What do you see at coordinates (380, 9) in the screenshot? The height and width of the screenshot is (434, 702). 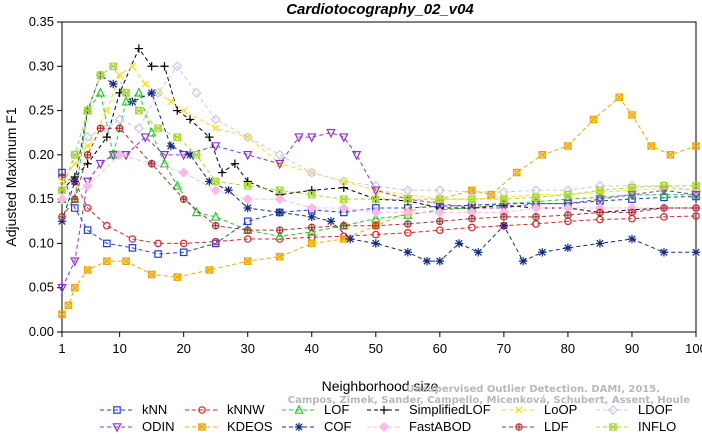 I see `chart-title: Cardiotocography_02_v04` at bounding box center [380, 9].